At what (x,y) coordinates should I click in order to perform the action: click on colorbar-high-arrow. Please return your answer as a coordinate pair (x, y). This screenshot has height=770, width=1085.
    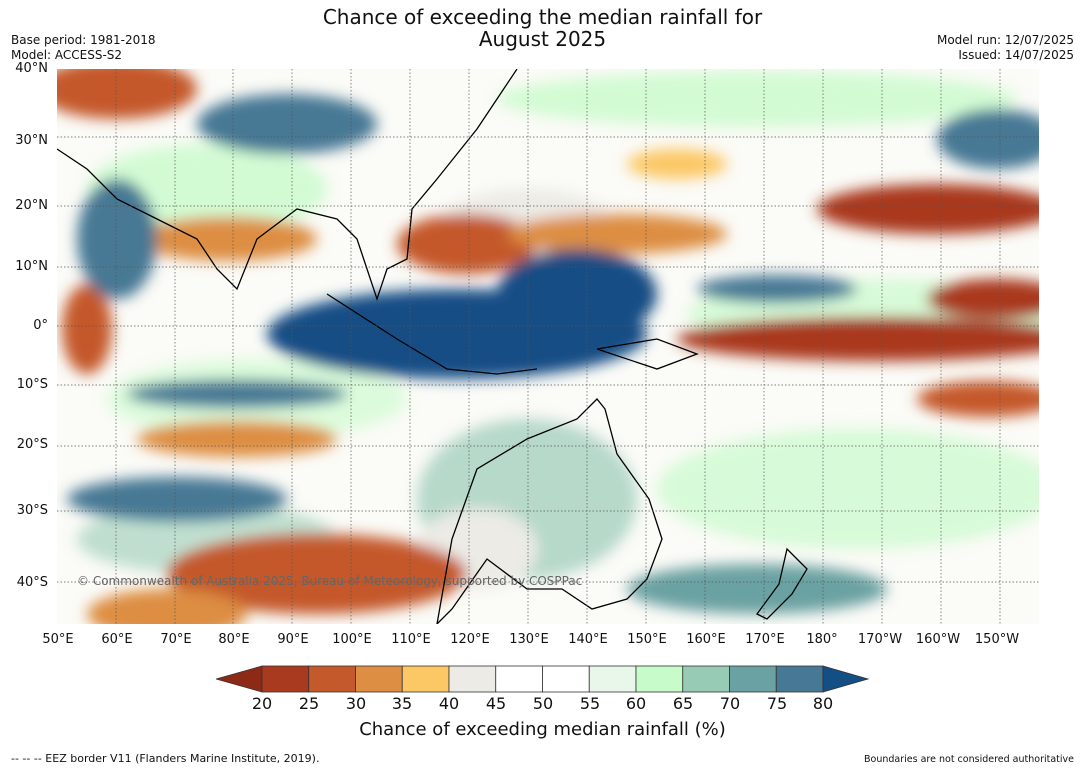
    Looking at the image, I should click on (846, 679).